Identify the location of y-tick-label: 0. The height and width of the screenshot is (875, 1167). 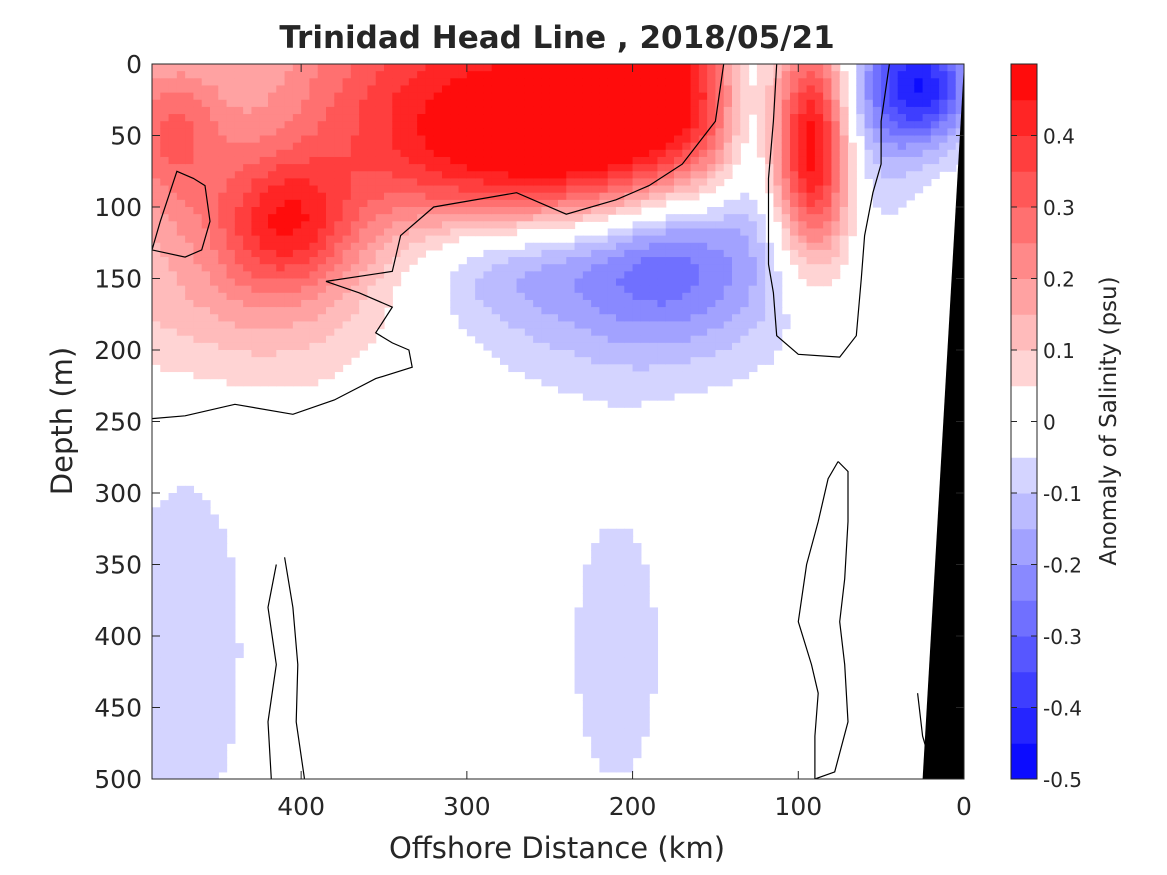
(134, 64).